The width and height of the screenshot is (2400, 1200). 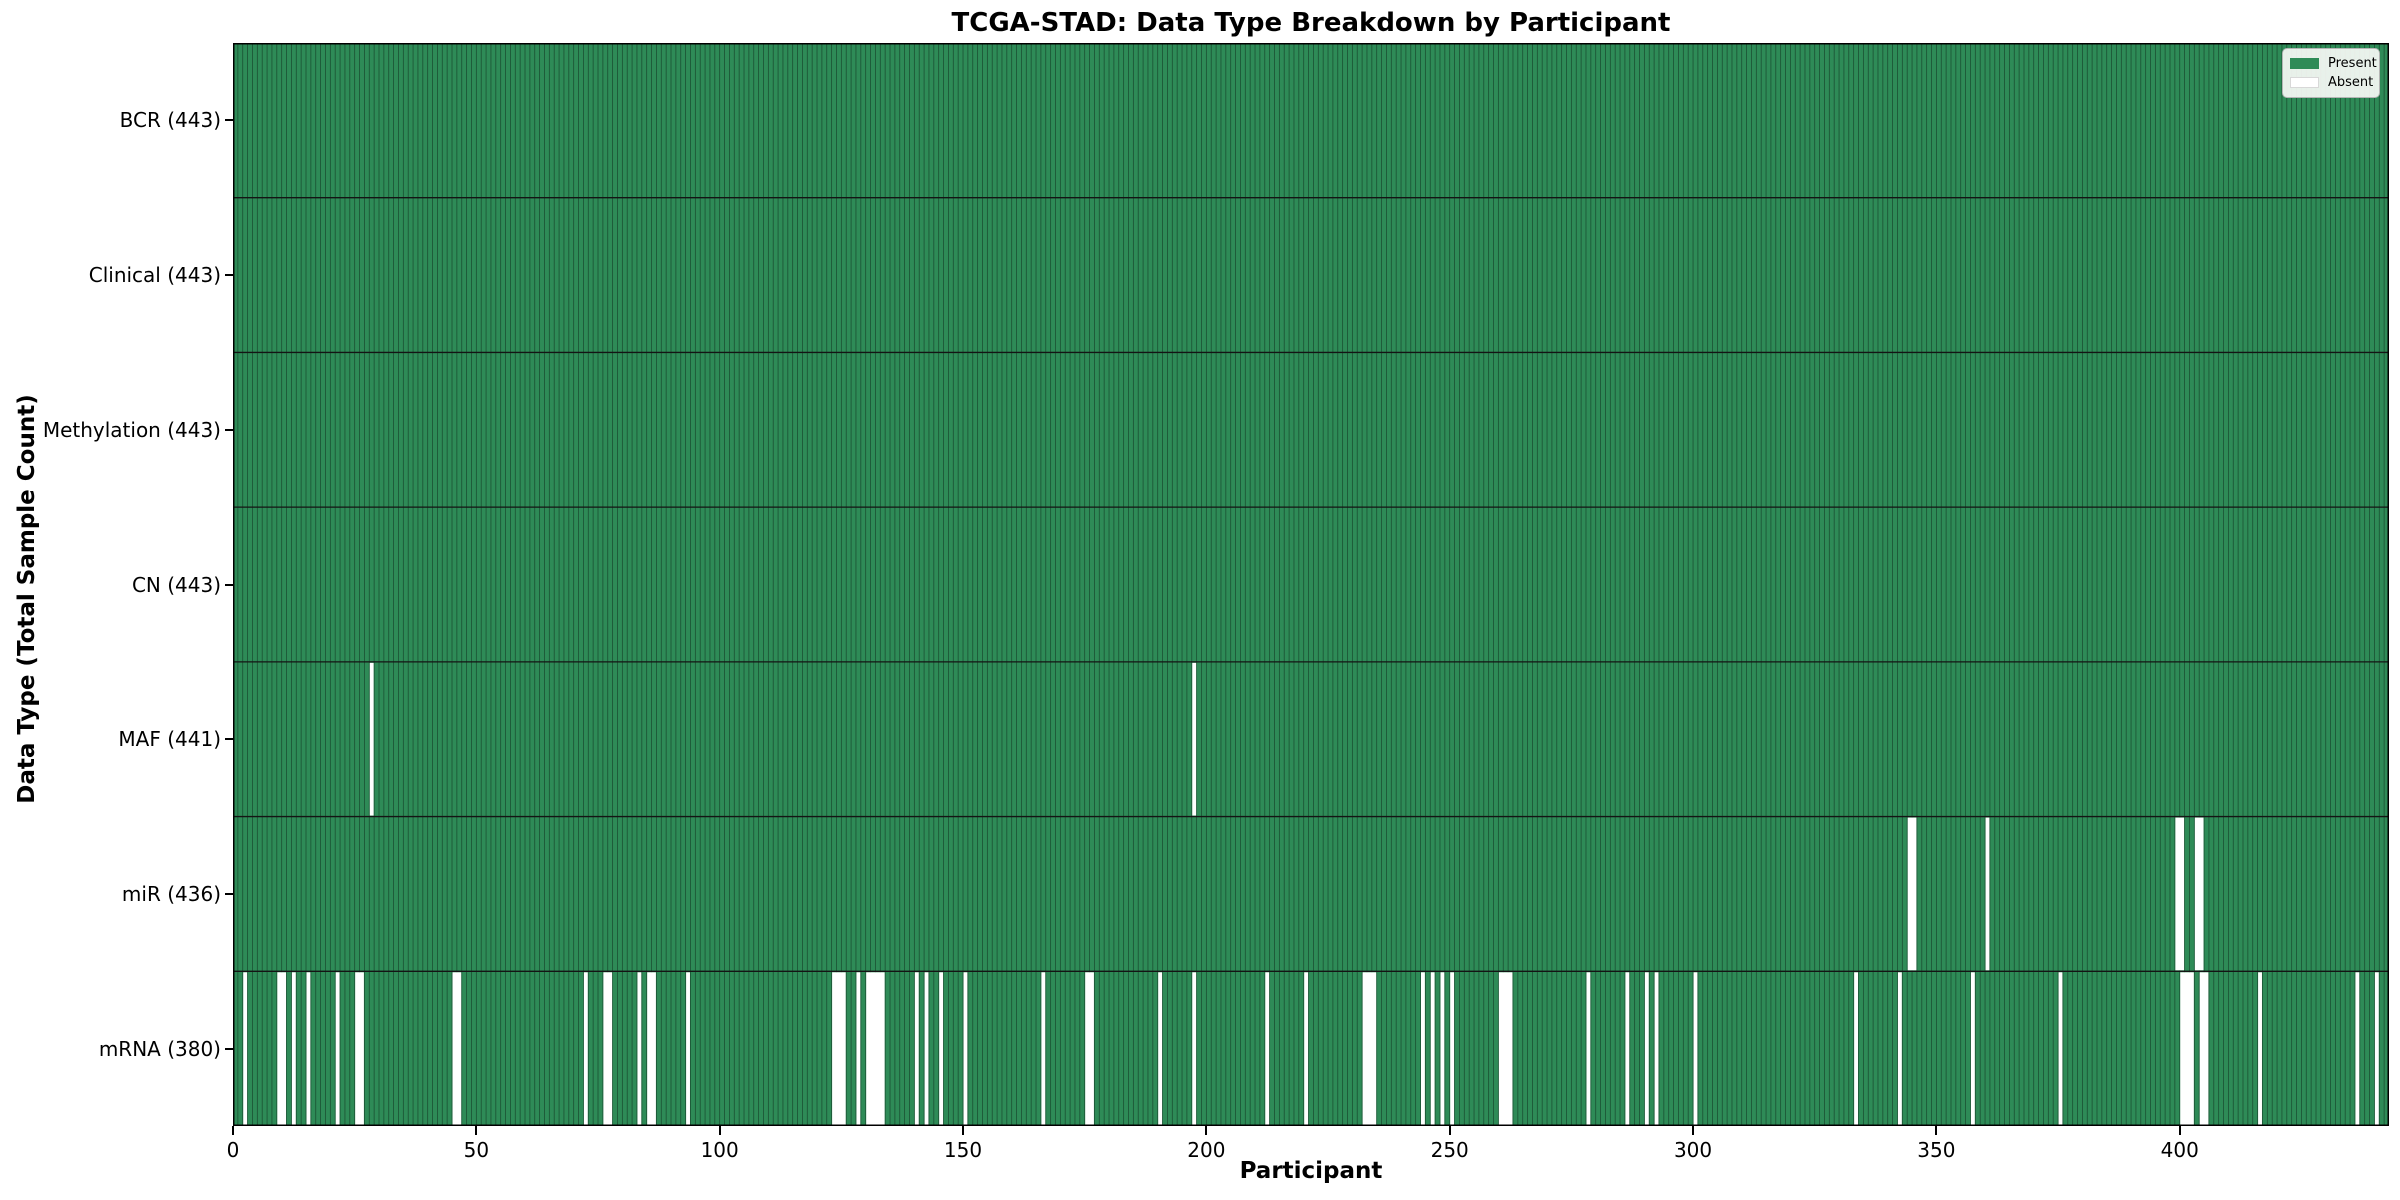 I want to click on x-tick-label-250: 250, so click(x=1449, y=1150).